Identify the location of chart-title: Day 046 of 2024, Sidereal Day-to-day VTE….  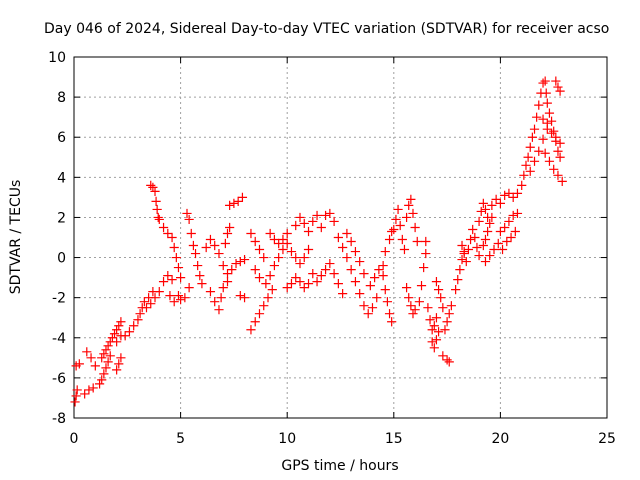
(326, 29).